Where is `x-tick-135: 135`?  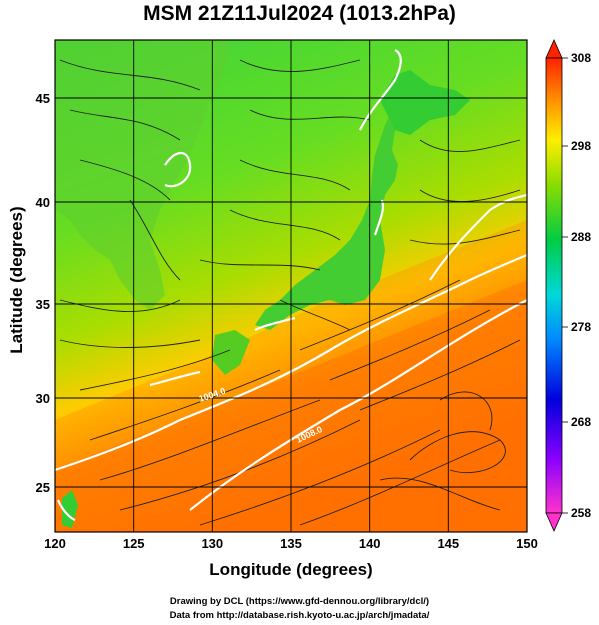
x-tick-135: 135 is located at coordinates (291, 543).